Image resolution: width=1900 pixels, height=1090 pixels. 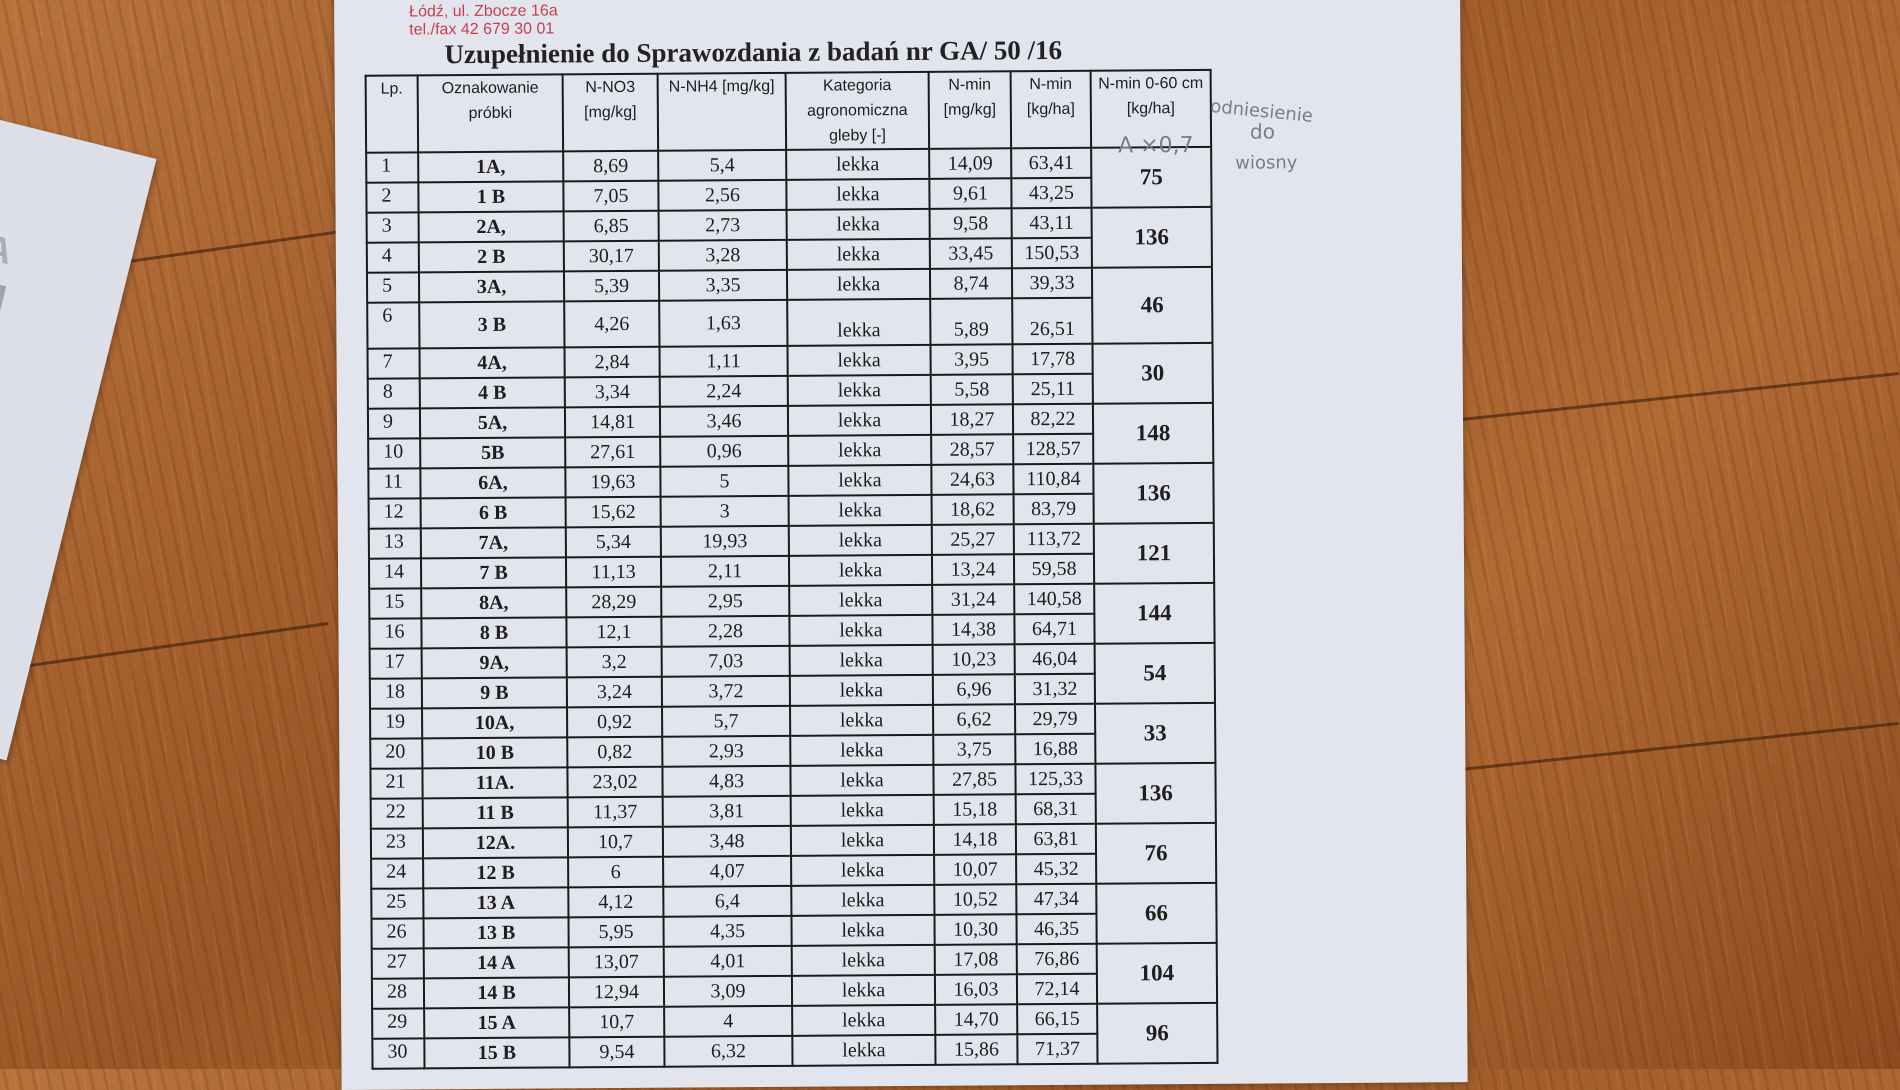 What do you see at coordinates (613, 482) in the screenshot?
I see `n-no3: 19,63` at bounding box center [613, 482].